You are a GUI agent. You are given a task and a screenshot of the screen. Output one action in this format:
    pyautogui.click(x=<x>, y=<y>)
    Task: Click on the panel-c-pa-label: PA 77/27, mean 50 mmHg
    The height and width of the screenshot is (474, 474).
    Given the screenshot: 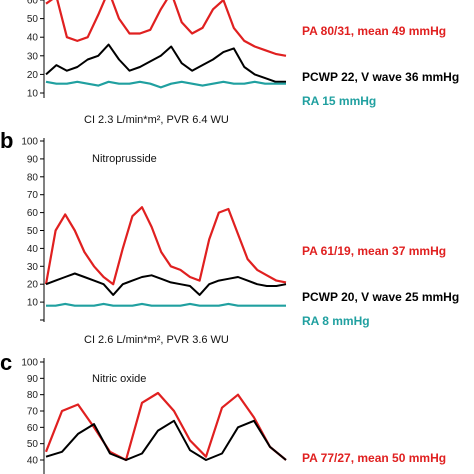 What is the action you would take?
    pyautogui.click(x=374, y=458)
    